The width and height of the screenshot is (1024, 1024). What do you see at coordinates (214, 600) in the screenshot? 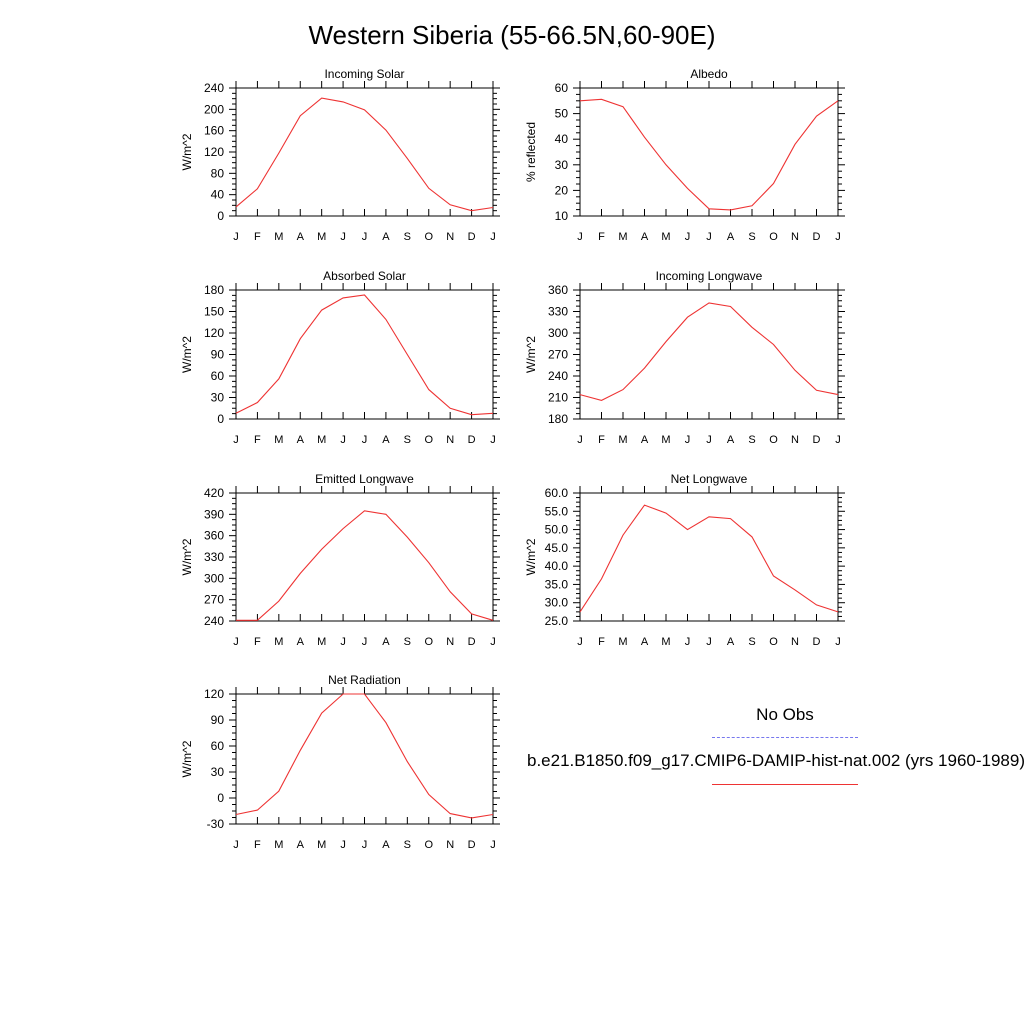
I see `y-tick-label: 270` at bounding box center [214, 600].